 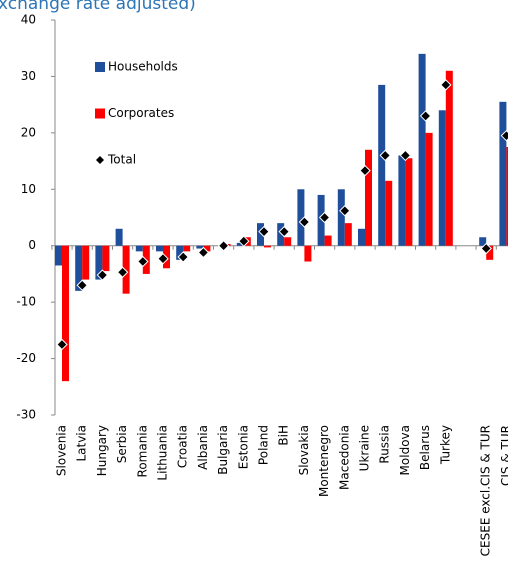 What do you see at coordinates (183, 446) in the screenshot?
I see `x-tick-label: Croatia` at bounding box center [183, 446].